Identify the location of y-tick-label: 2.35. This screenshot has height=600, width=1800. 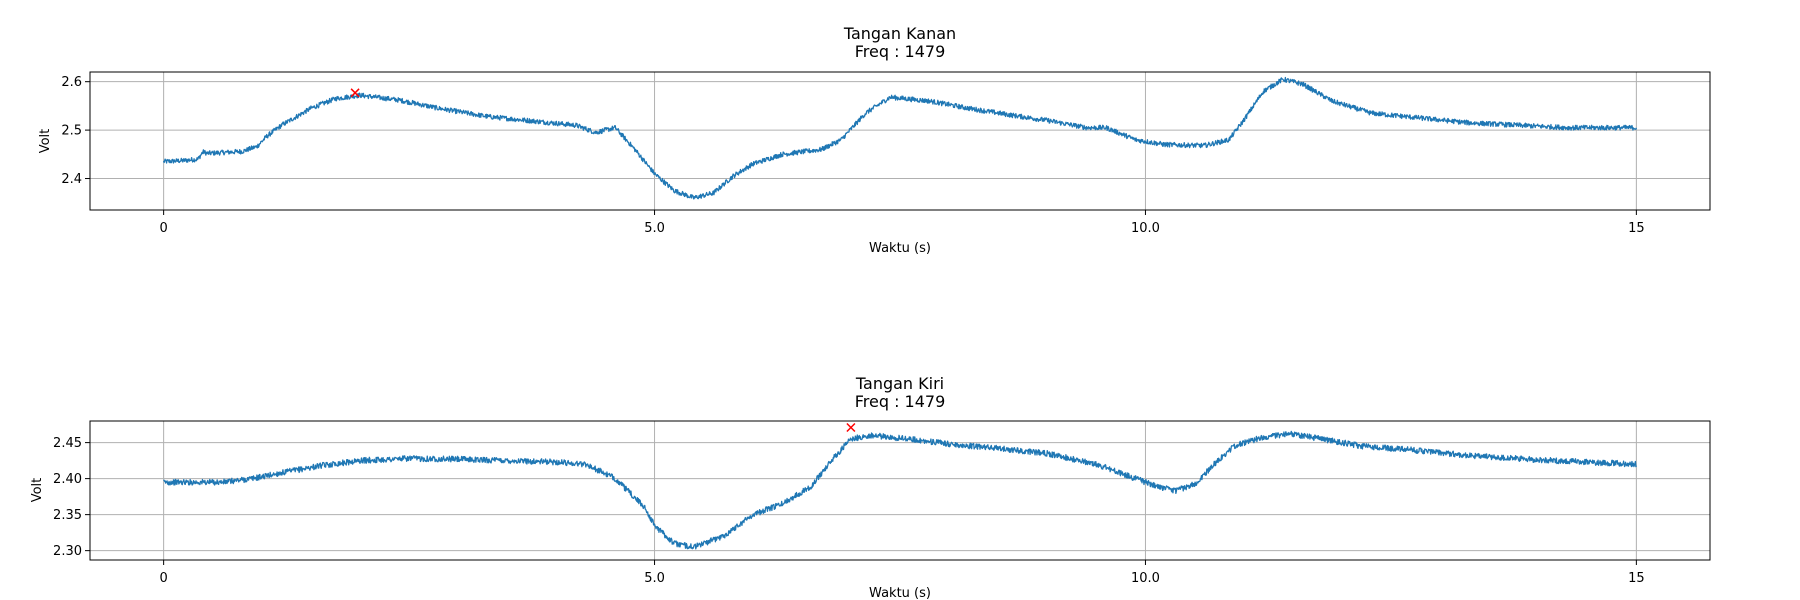
(67, 515).